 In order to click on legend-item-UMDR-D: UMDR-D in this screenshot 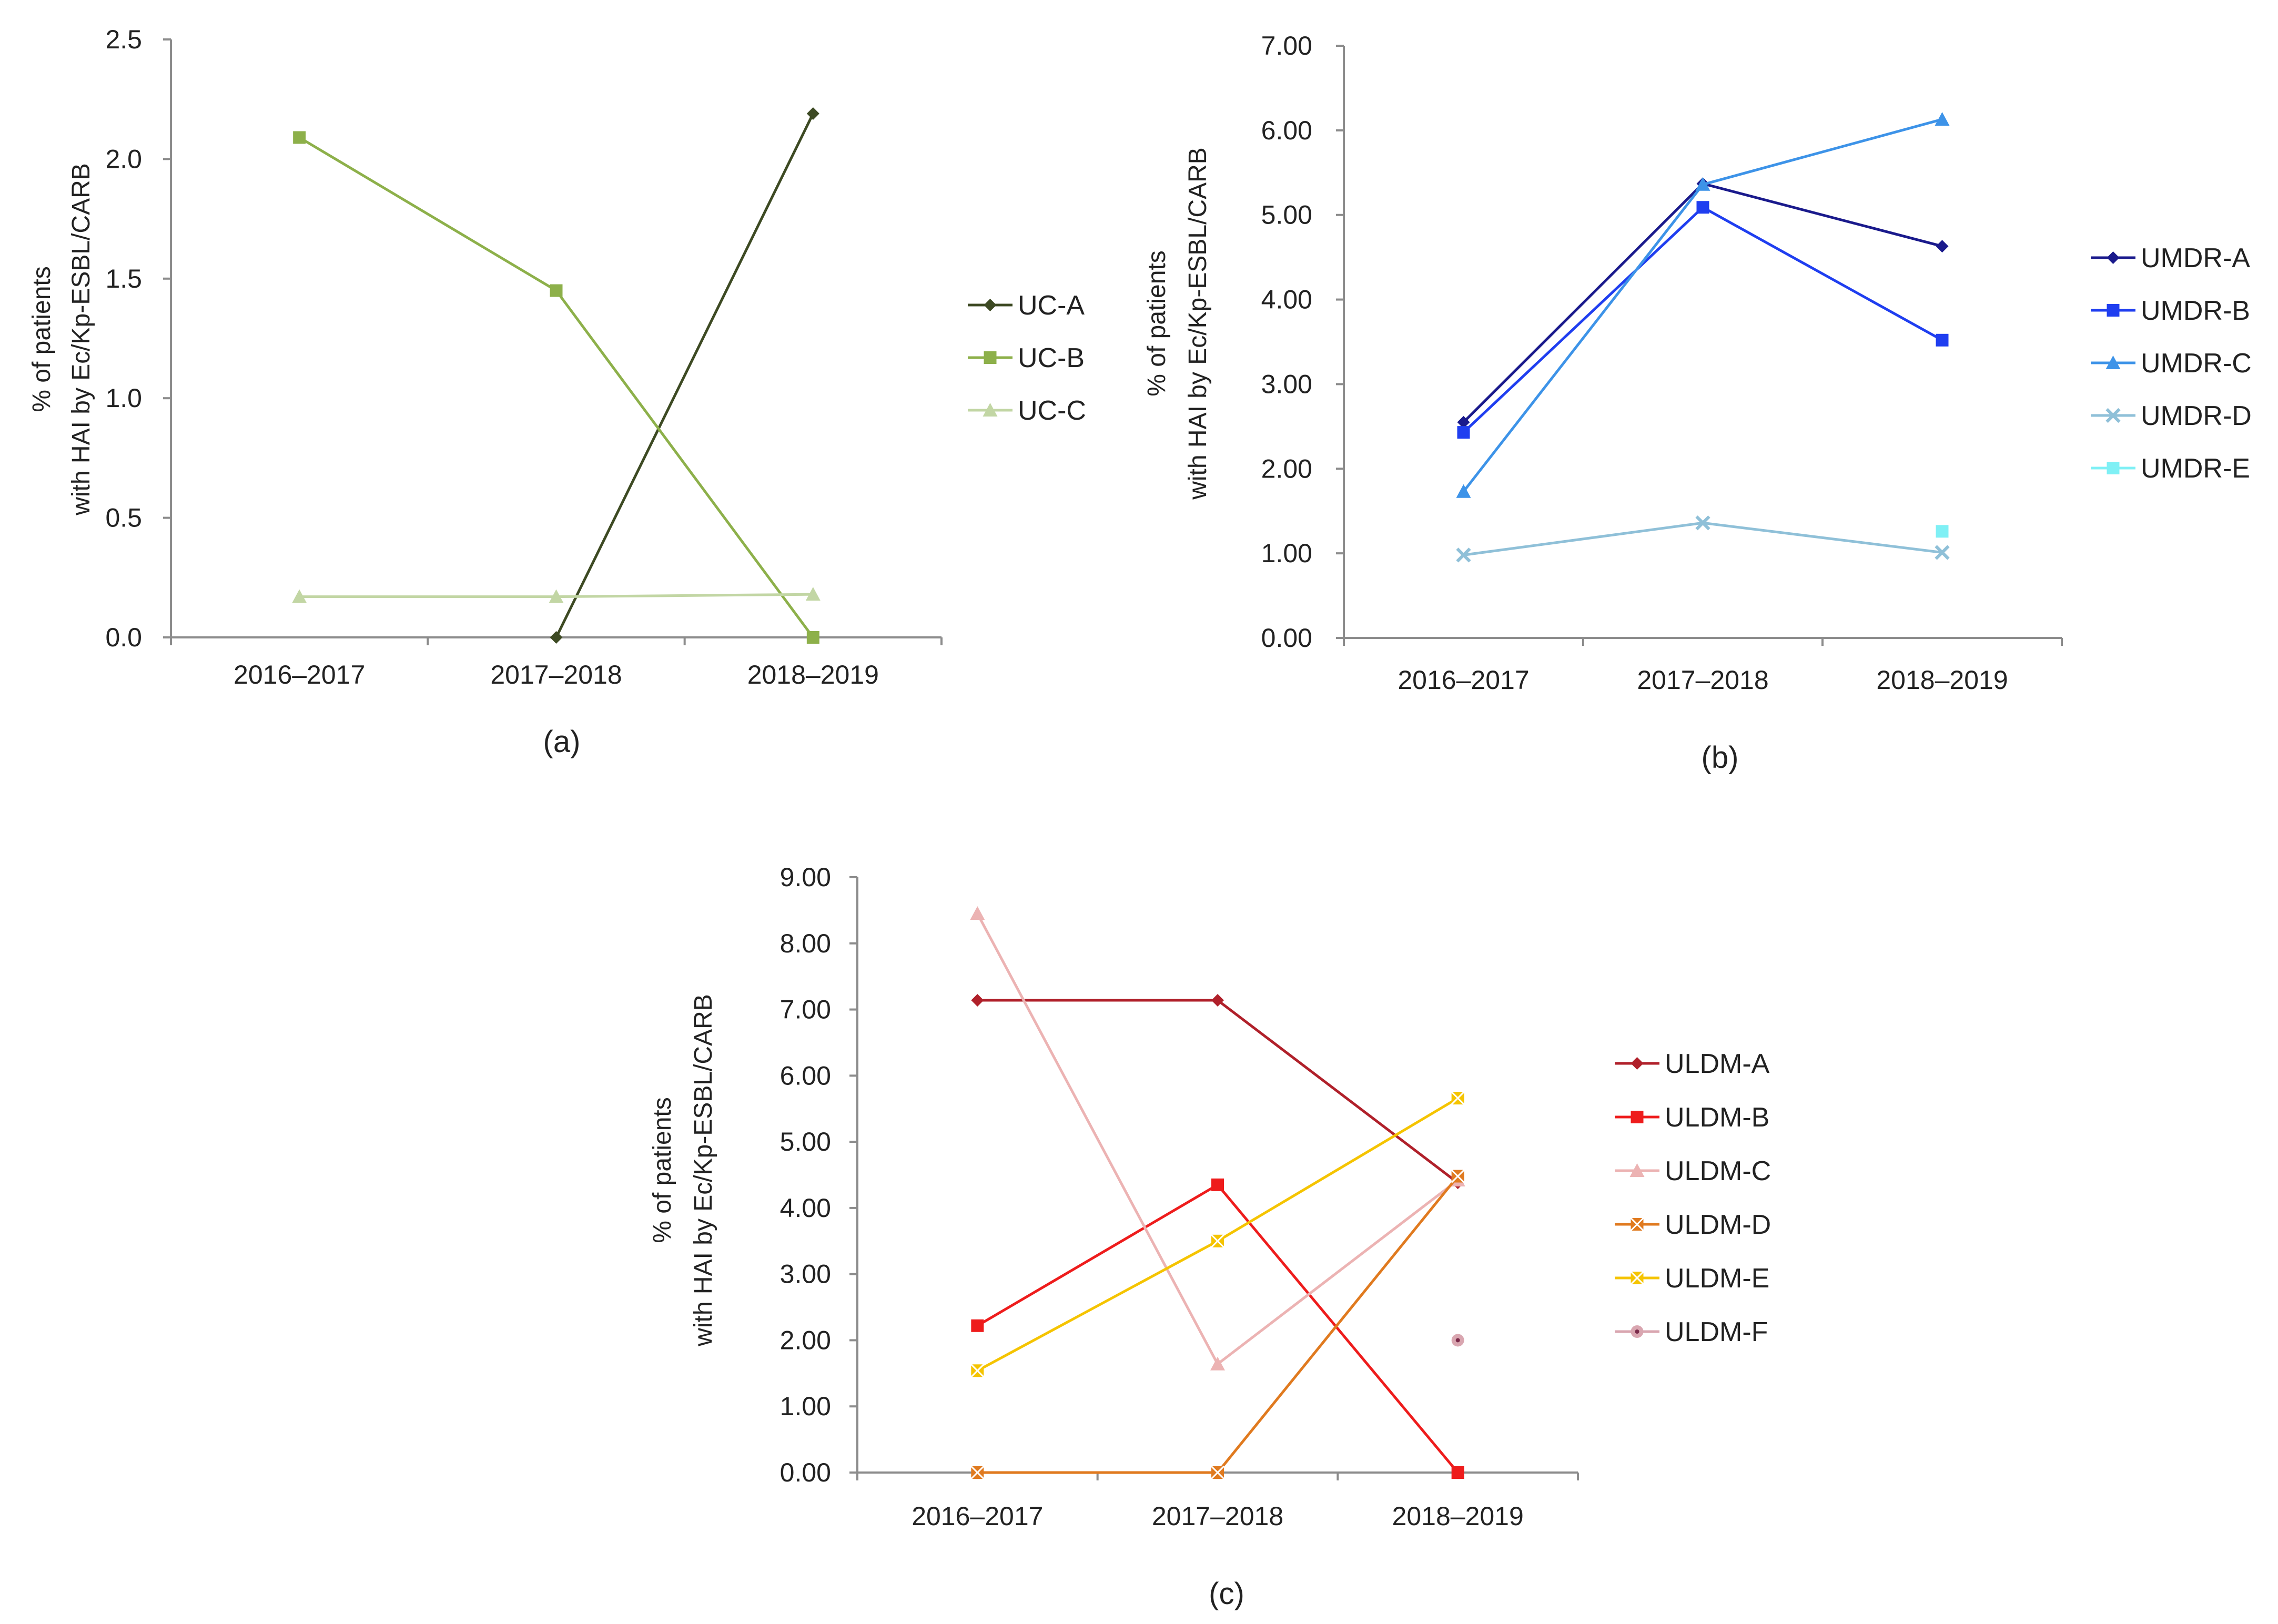, I will do `click(2171, 416)`.